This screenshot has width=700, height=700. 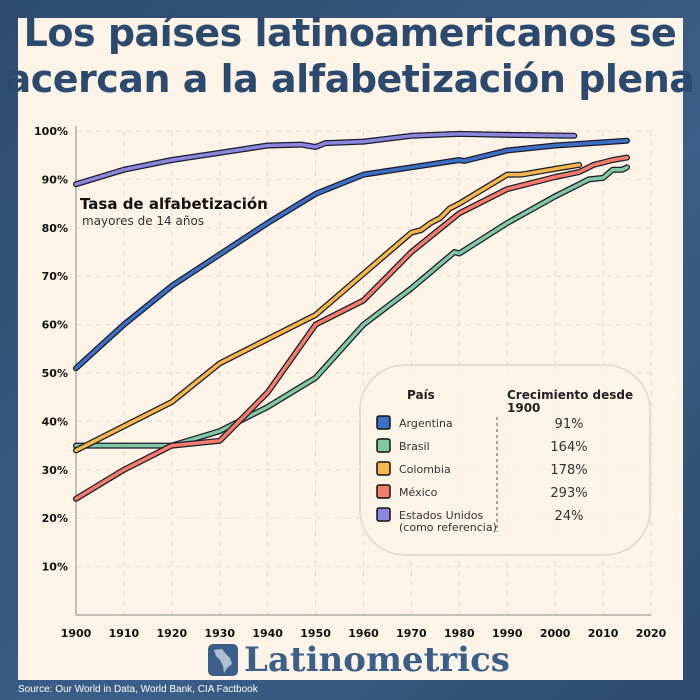 What do you see at coordinates (55, 179) in the screenshot?
I see `y-tick-label: 90%` at bounding box center [55, 179].